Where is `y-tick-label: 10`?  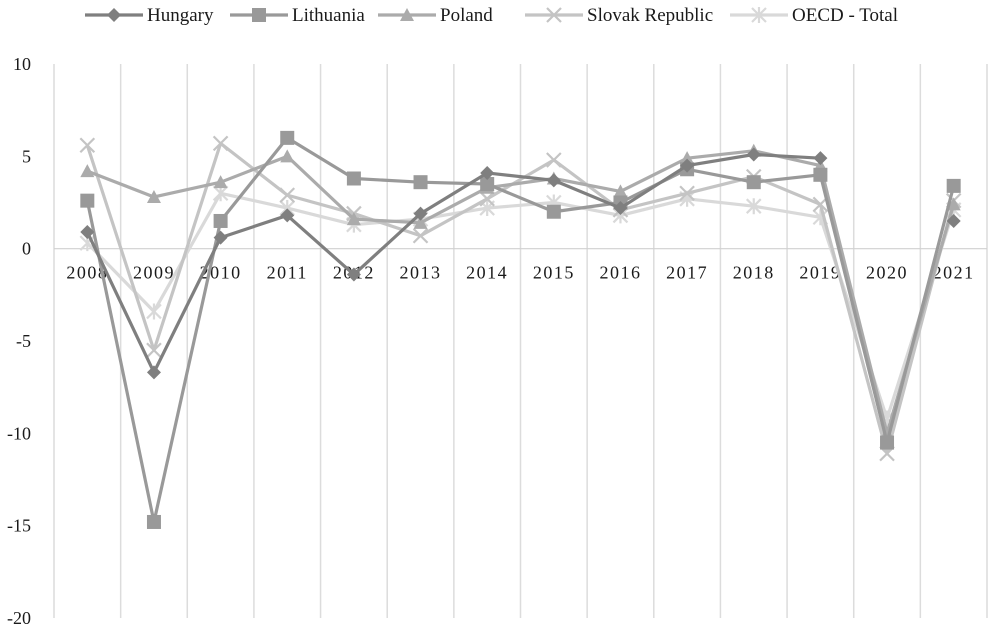 y-tick-label: 10 is located at coordinates (22, 64).